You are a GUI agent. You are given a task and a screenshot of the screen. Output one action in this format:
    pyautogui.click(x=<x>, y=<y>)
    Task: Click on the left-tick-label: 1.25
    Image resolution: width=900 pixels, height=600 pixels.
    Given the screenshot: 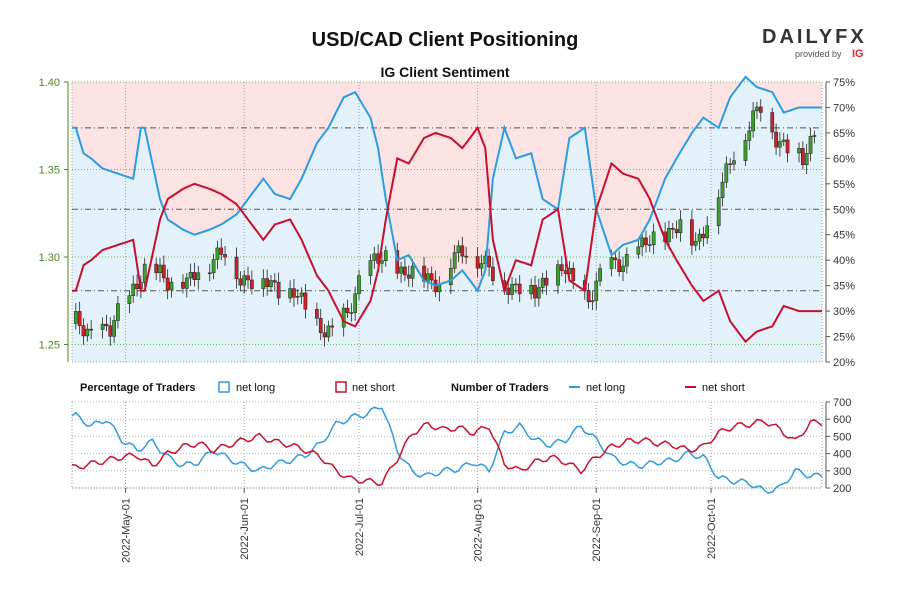 What is the action you would take?
    pyautogui.click(x=49, y=346)
    